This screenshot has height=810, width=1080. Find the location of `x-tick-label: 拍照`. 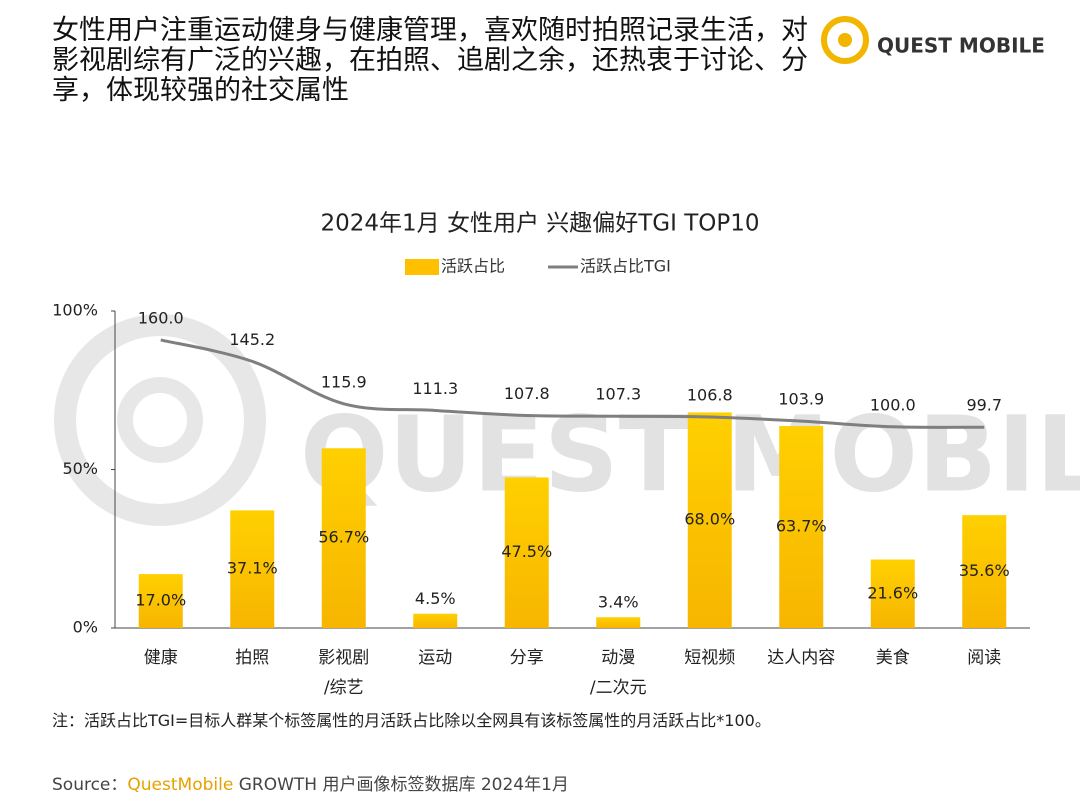

x-tick-label: 拍照 is located at coordinates (252, 658).